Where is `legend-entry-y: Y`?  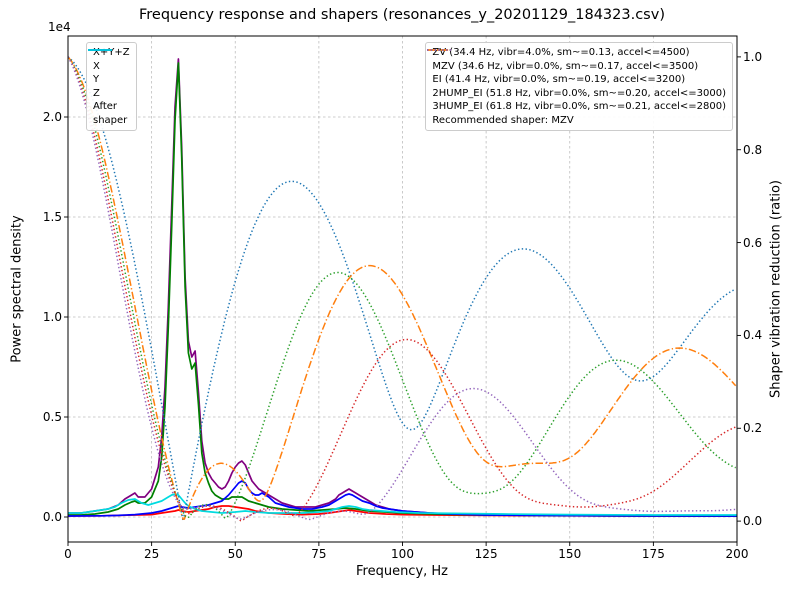 legend-entry-y: Y is located at coordinates (109, 68).